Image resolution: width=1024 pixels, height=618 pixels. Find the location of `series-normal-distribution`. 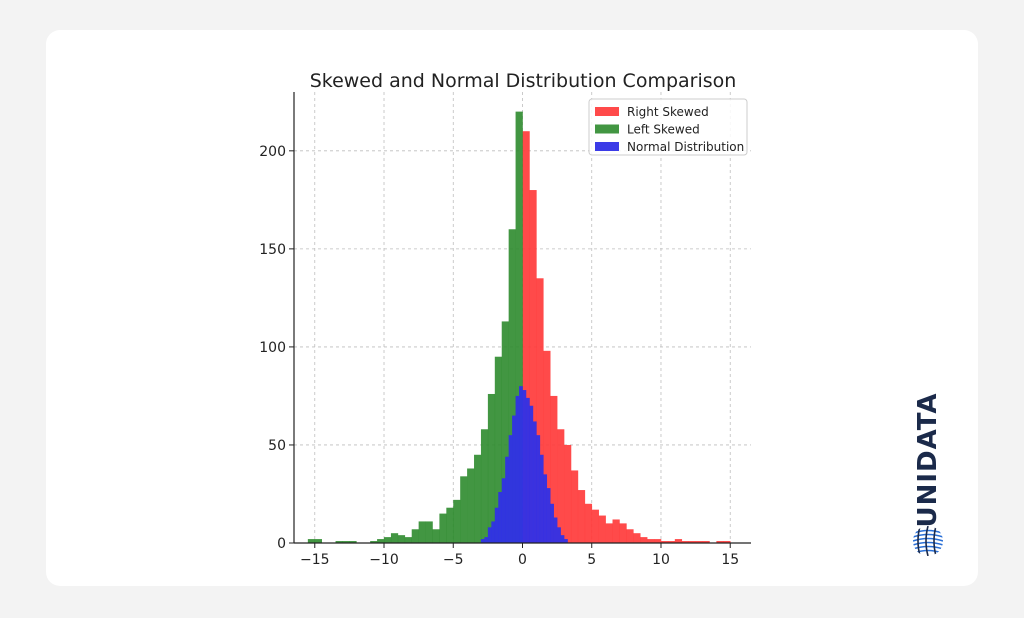

series-normal-distribution is located at coordinates (524, 464).